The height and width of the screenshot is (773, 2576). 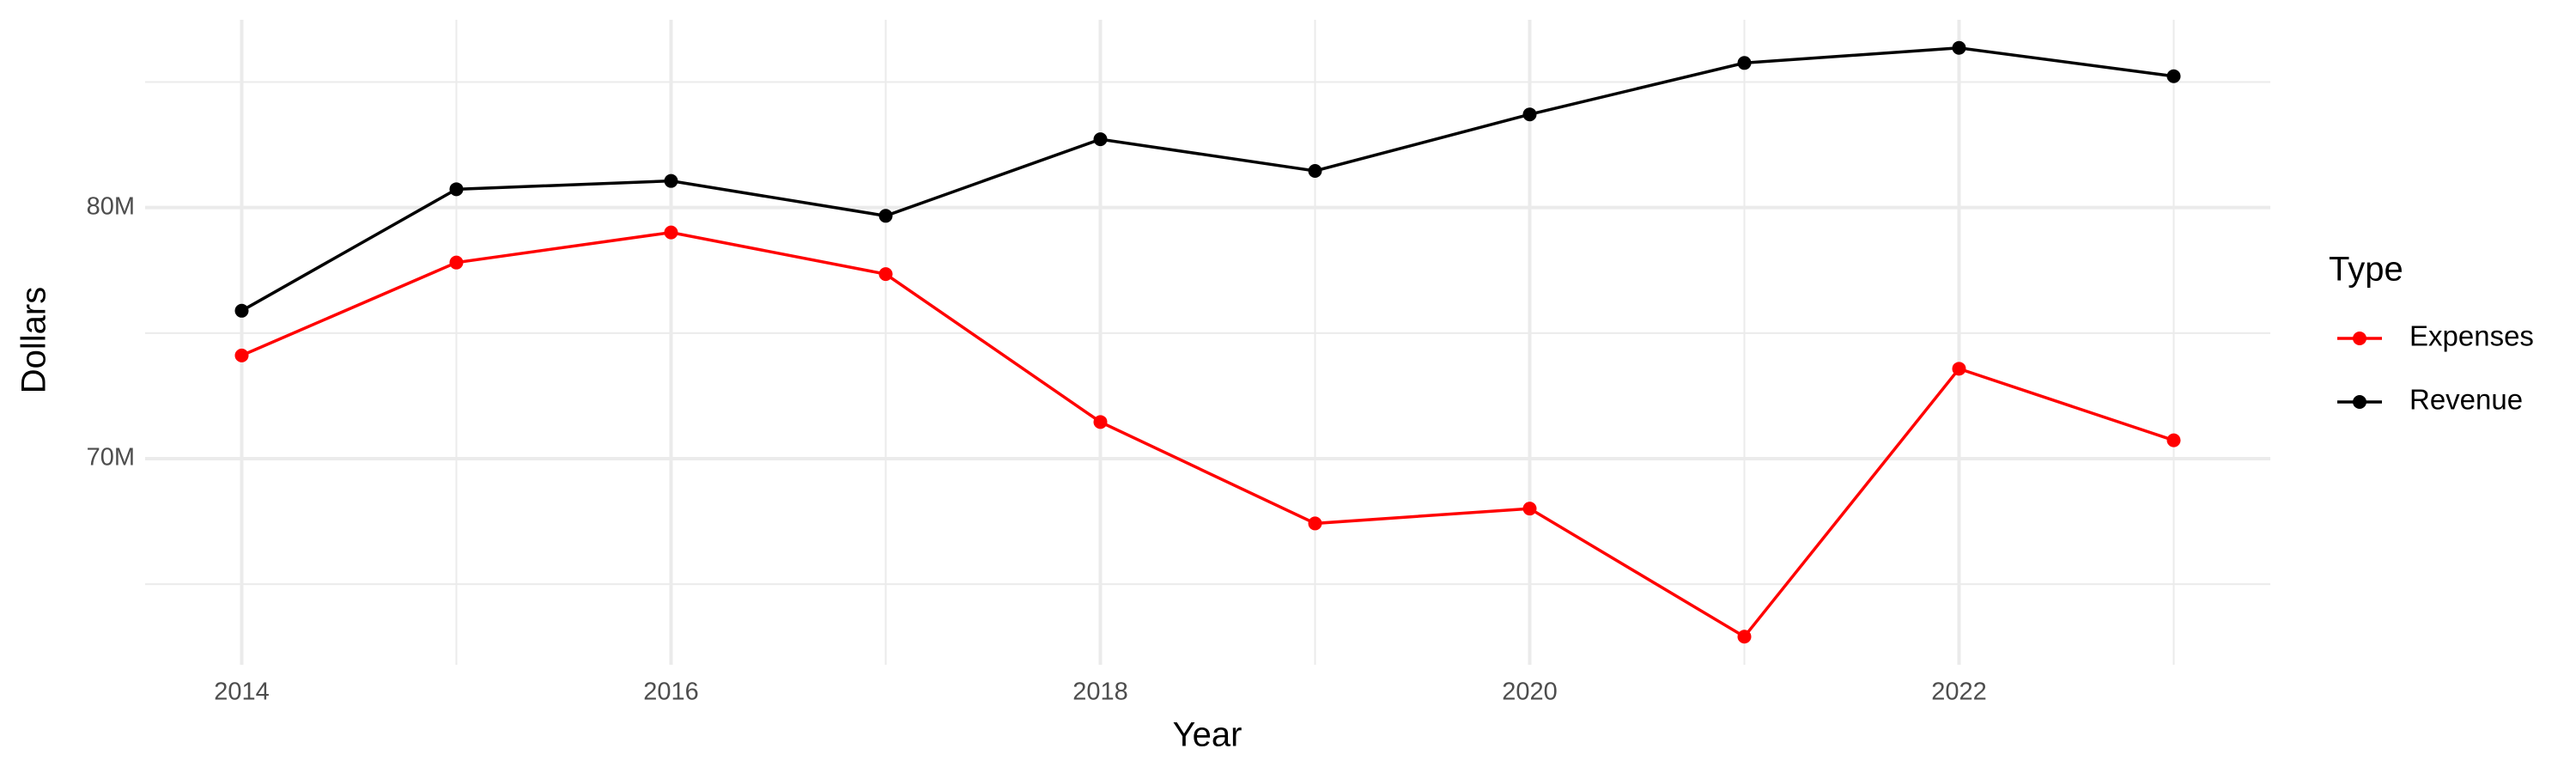 What do you see at coordinates (34, 340) in the screenshot?
I see `y-axis-title: Dollars` at bounding box center [34, 340].